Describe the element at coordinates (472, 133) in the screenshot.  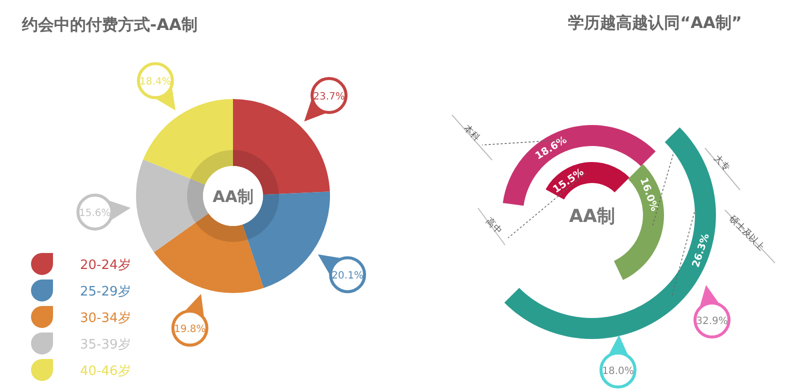
I see `category-label: 本科` at that location.